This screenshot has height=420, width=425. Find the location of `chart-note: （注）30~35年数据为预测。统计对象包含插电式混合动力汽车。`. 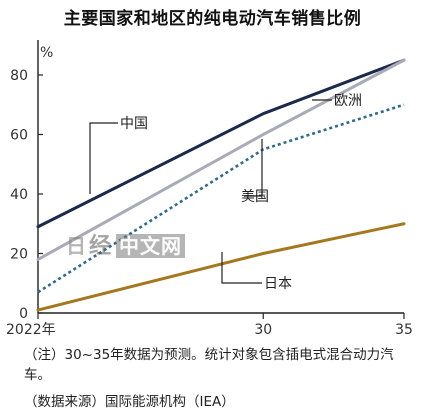

chart-note: （注）30~35年数据为预测。统计对象包含插电式混合动力汽车。 is located at coordinates (209, 365).